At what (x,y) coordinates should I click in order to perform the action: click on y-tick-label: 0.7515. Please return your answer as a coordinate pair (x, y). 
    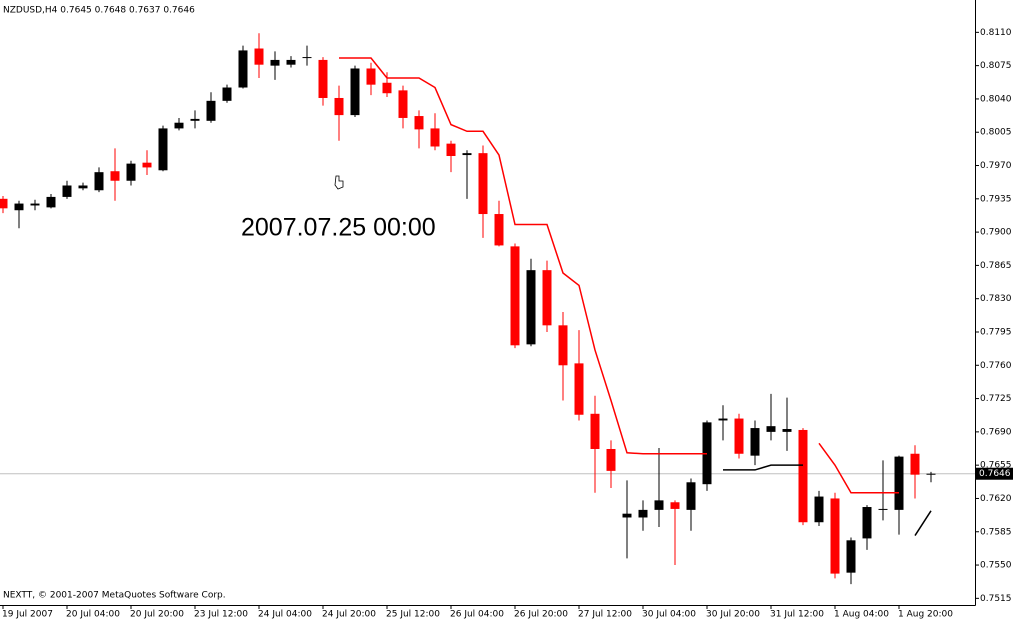
    Looking at the image, I should click on (996, 599).